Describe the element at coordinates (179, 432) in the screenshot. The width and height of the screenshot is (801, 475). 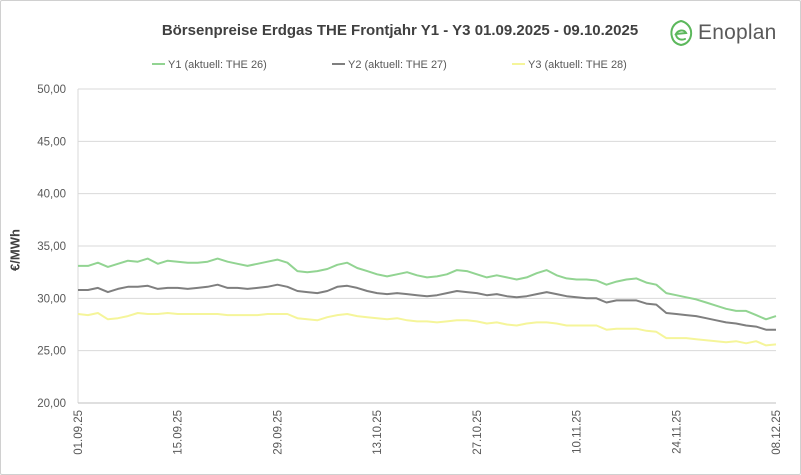
I see `x-tick-label: 15.09.25` at that location.